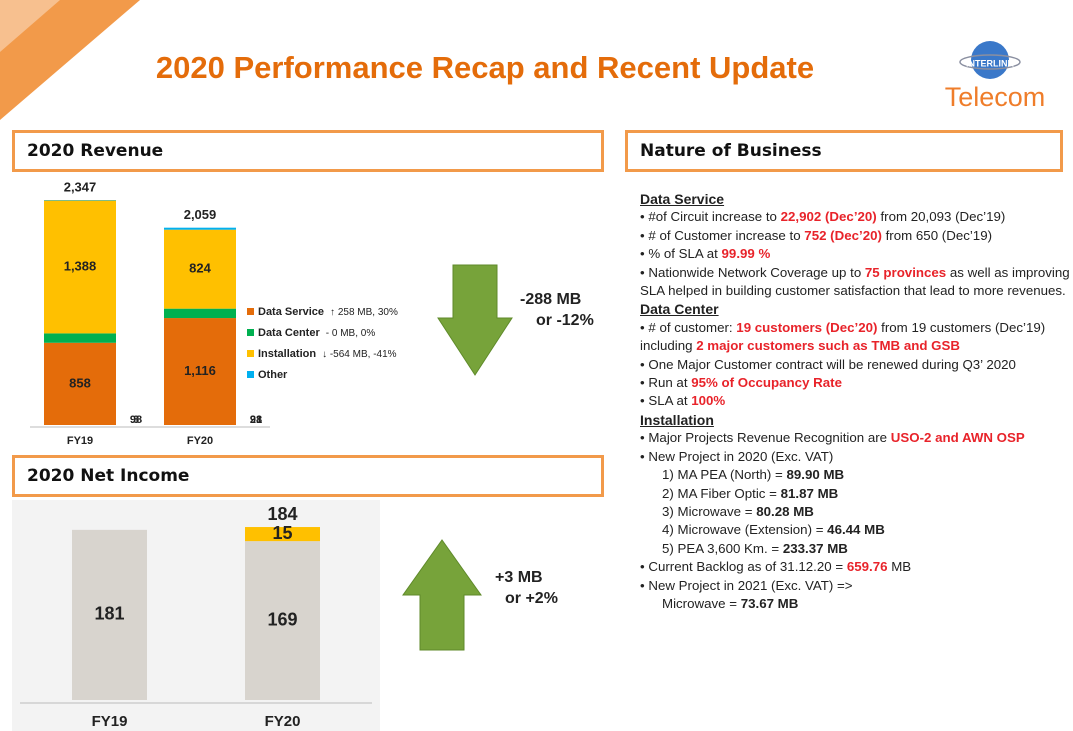  I want to click on data-label: 1,388, so click(80, 265).